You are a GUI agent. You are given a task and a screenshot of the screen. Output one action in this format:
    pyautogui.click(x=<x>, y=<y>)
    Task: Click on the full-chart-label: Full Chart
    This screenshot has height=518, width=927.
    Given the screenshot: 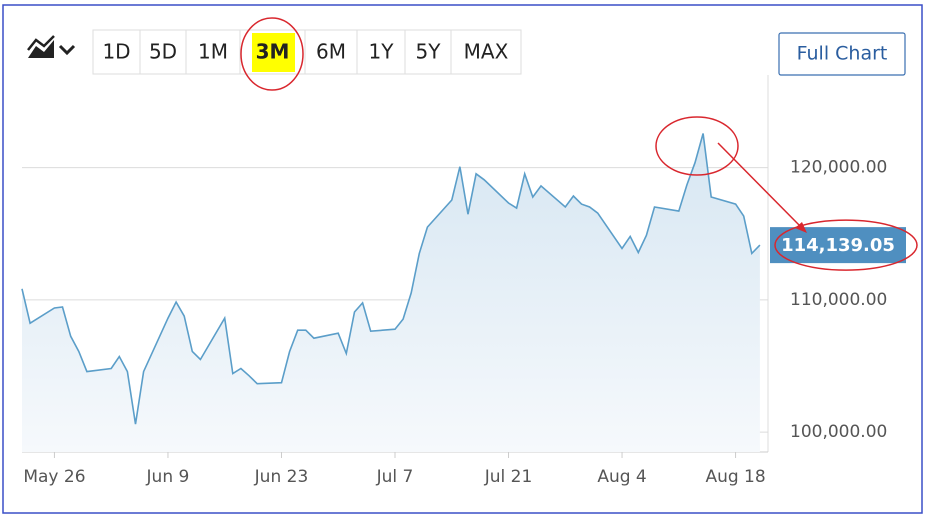 What is the action you would take?
    pyautogui.click(x=842, y=54)
    